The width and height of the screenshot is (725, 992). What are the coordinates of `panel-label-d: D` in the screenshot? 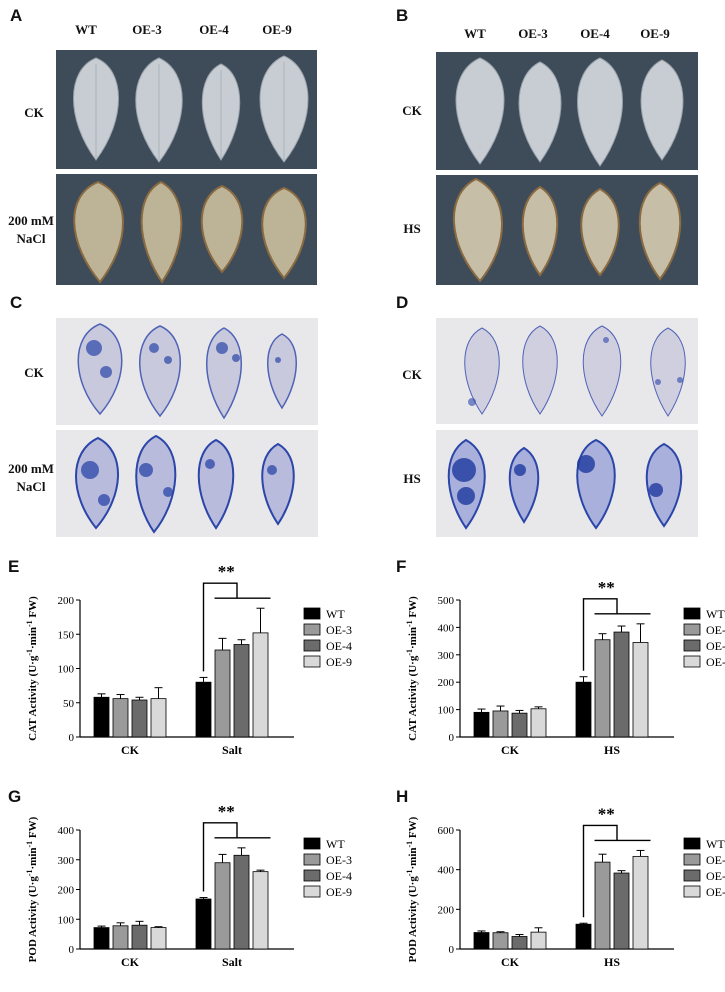 It's located at (402, 302).